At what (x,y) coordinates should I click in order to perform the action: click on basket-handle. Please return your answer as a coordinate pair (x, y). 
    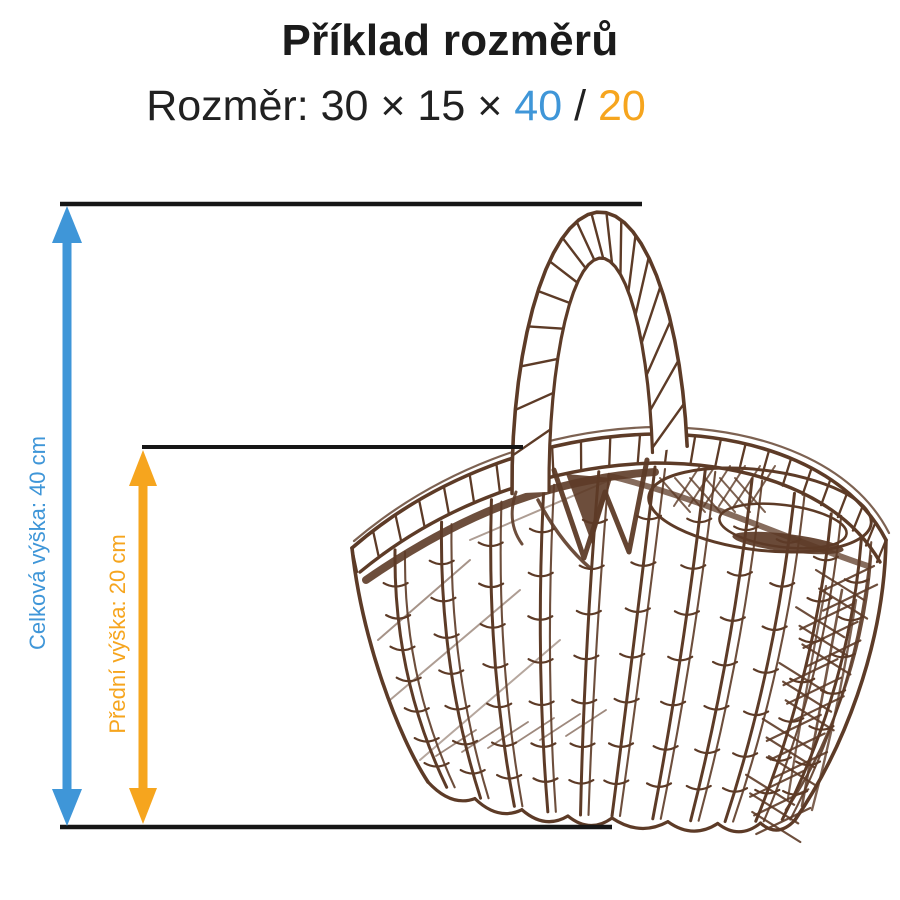
    Looking at the image, I should click on (601, 375).